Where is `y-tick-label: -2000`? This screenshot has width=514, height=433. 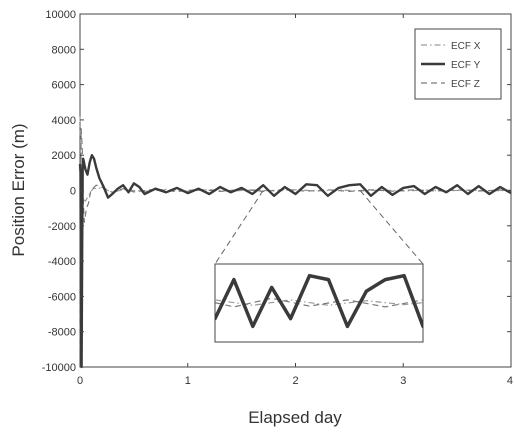 y-tick-label: -2000 is located at coordinates (62, 227).